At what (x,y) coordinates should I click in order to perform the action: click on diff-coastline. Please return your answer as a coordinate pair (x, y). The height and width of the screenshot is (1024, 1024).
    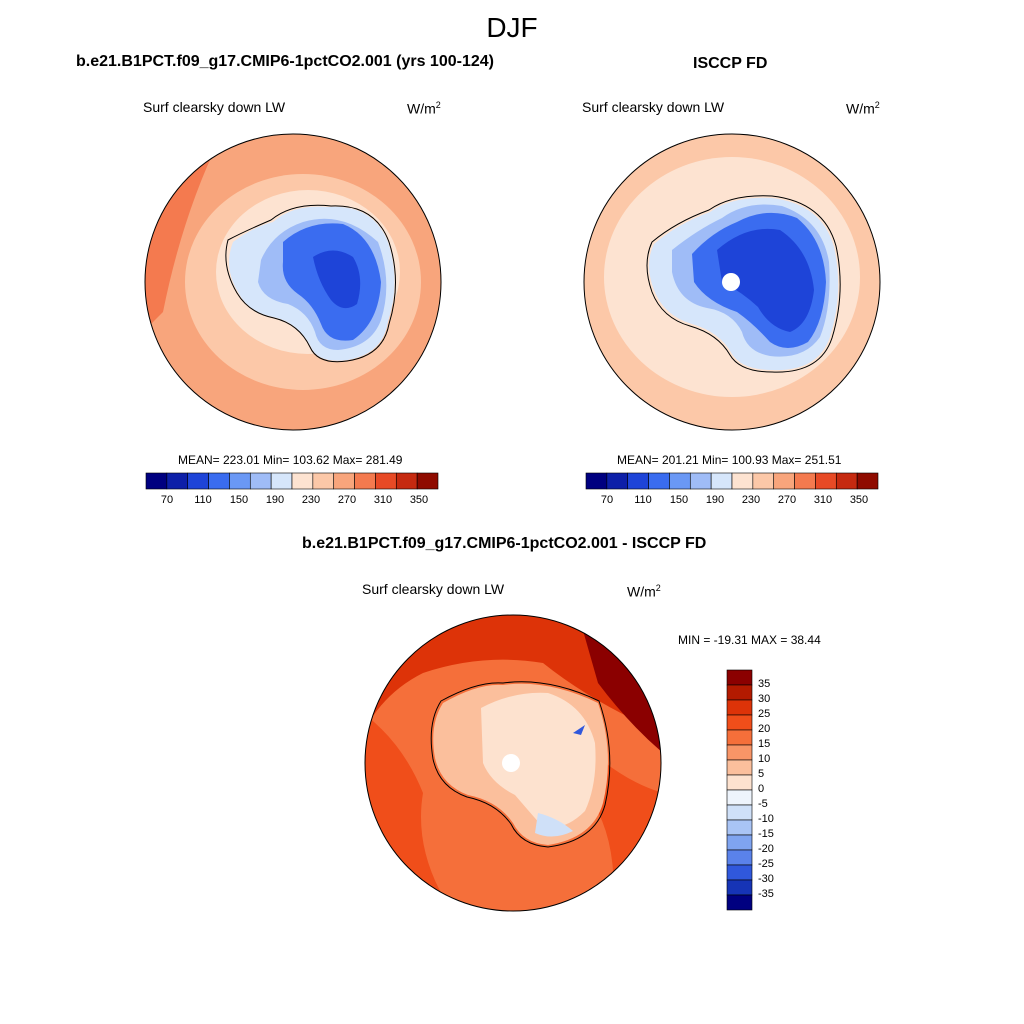
    Looking at the image, I should click on (520, 764).